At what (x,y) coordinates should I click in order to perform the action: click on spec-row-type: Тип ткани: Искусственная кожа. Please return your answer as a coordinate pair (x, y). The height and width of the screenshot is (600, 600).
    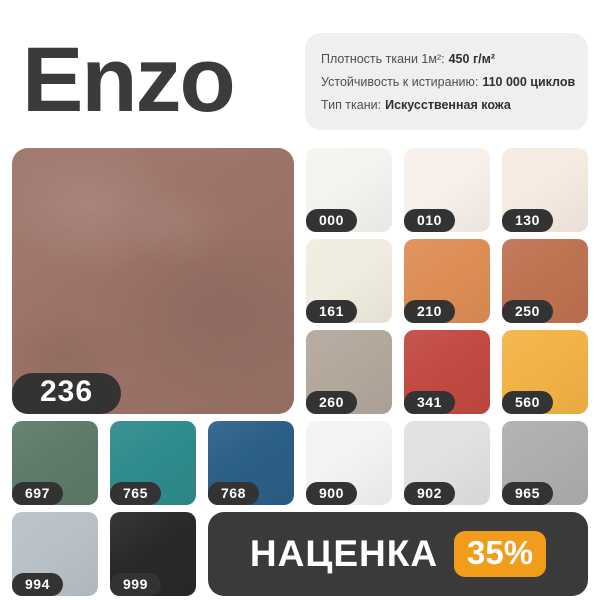
    Looking at the image, I should click on (446, 105).